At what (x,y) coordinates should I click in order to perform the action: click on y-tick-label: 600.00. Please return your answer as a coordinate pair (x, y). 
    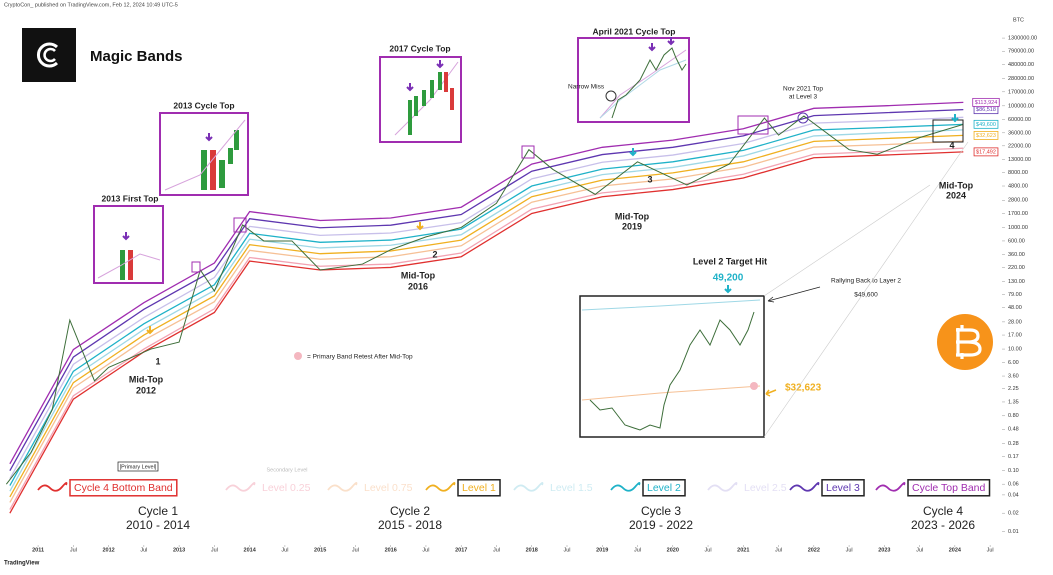
    Looking at the image, I should click on (1016, 241).